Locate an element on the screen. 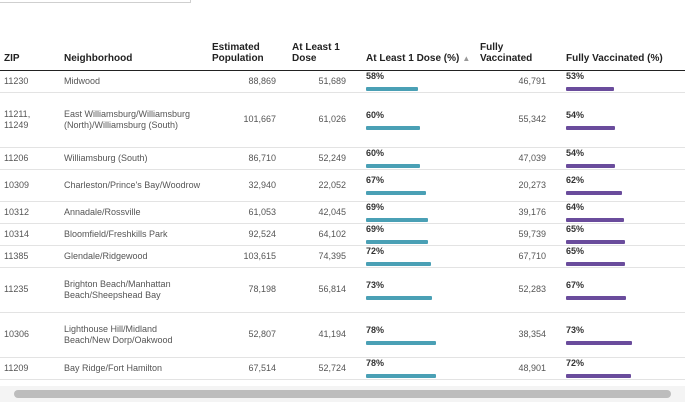 This screenshot has height=409, width=685. population-cell: 61,053 is located at coordinates (248, 212).